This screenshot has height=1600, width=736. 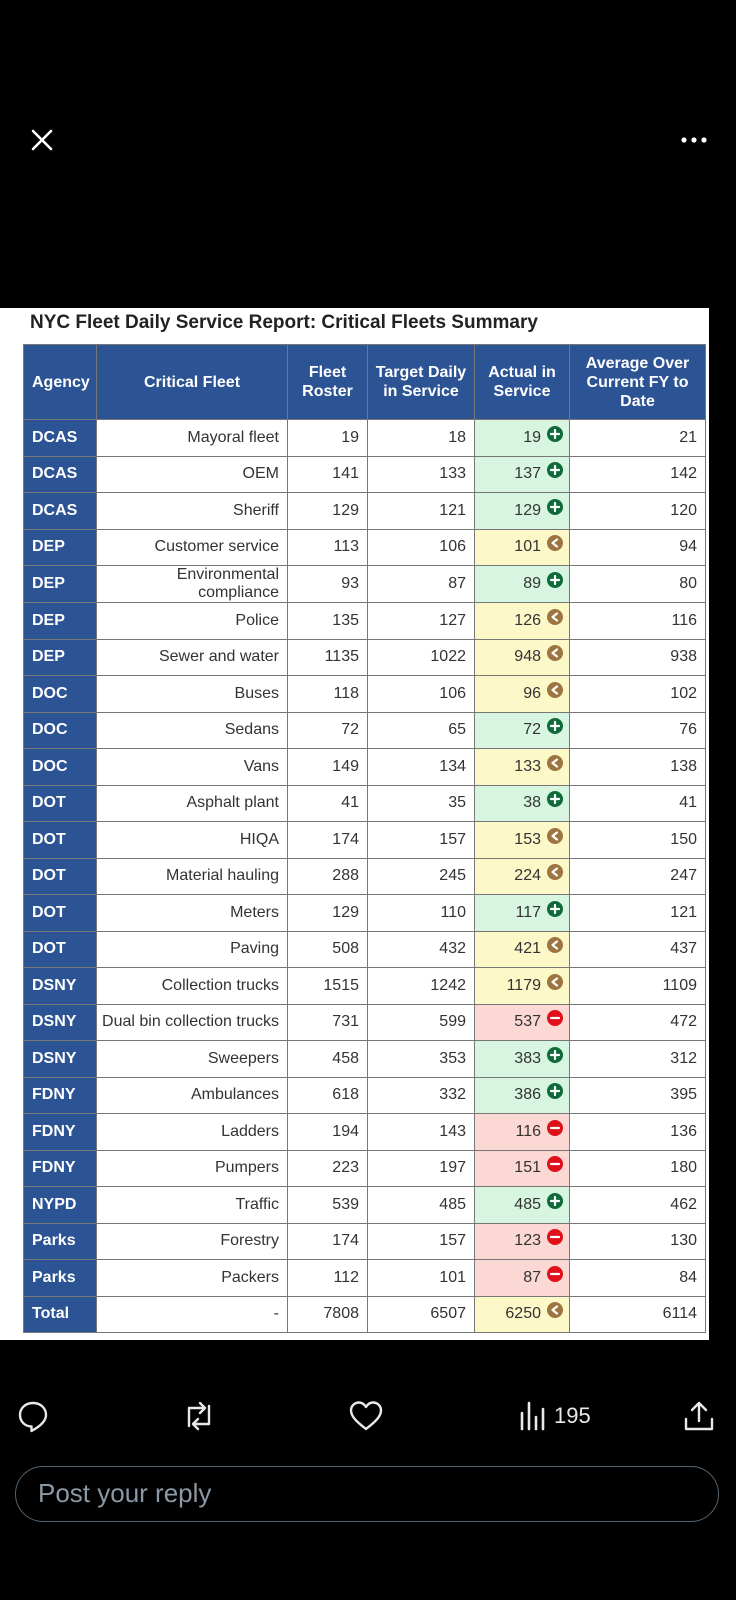 What do you see at coordinates (572, 1415) in the screenshot?
I see `views-count: 195` at bounding box center [572, 1415].